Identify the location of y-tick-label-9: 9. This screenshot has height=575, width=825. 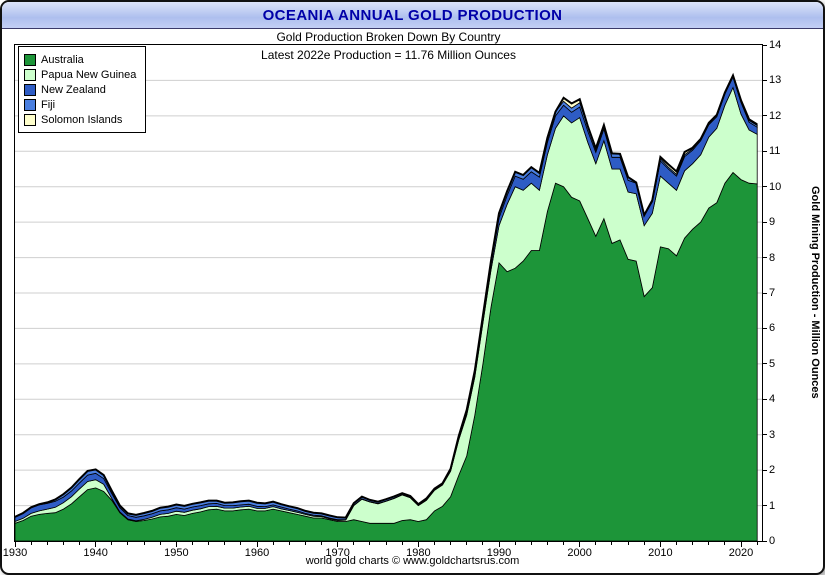
(772, 222).